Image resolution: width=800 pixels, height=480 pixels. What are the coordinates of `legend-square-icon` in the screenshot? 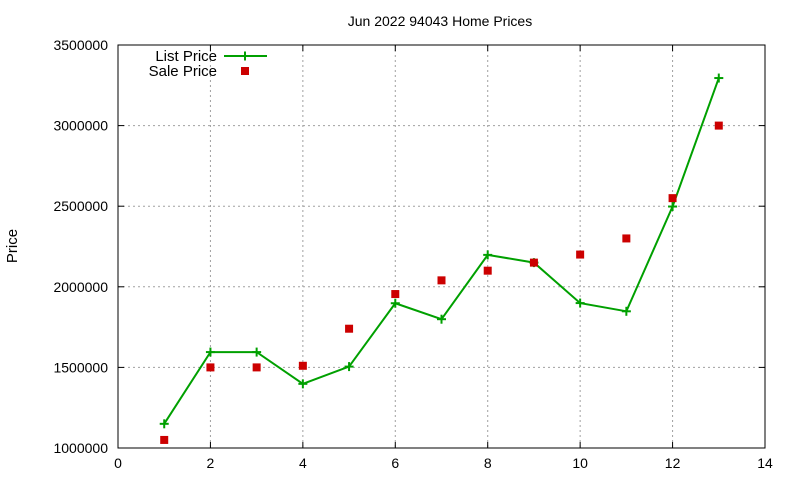 It's located at (245, 71).